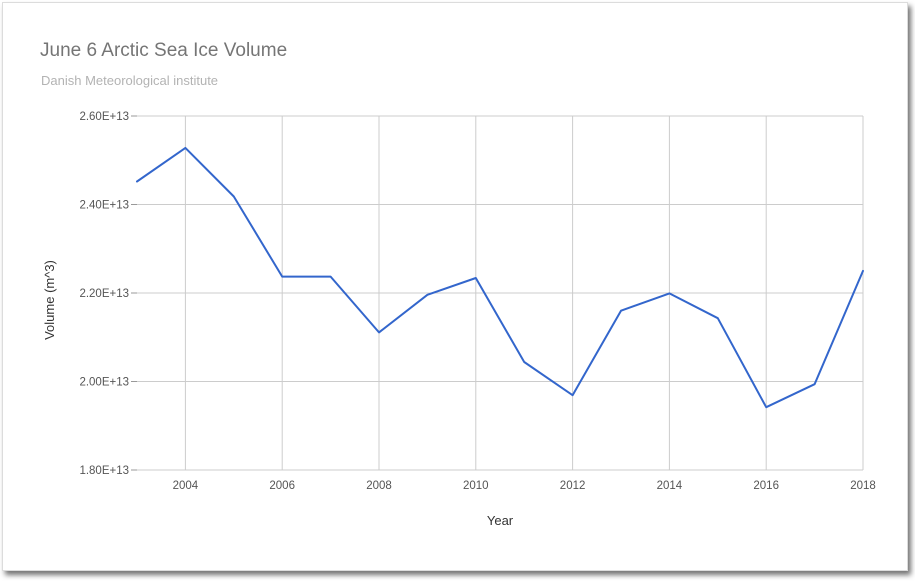  What do you see at coordinates (500, 520) in the screenshot?
I see `x-axis-title: Year` at bounding box center [500, 520].